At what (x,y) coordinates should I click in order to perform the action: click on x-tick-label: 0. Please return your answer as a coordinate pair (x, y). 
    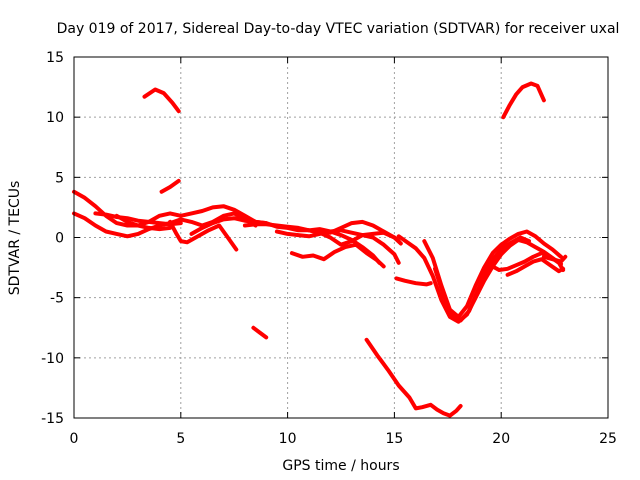
    Looking at the image, I should click on (74, 439).